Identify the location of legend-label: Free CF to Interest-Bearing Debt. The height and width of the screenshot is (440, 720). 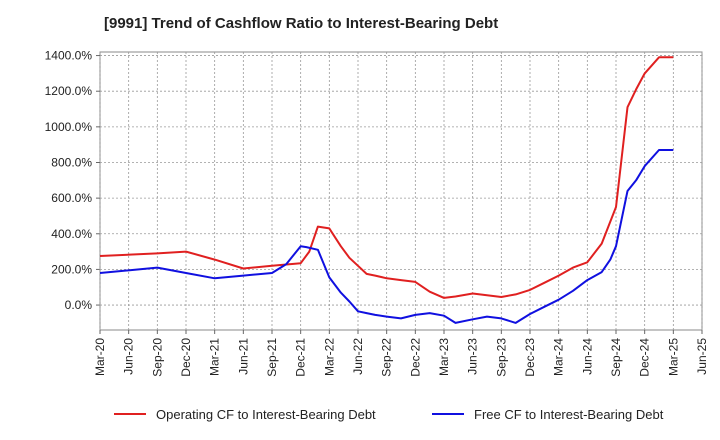
(569, 414).